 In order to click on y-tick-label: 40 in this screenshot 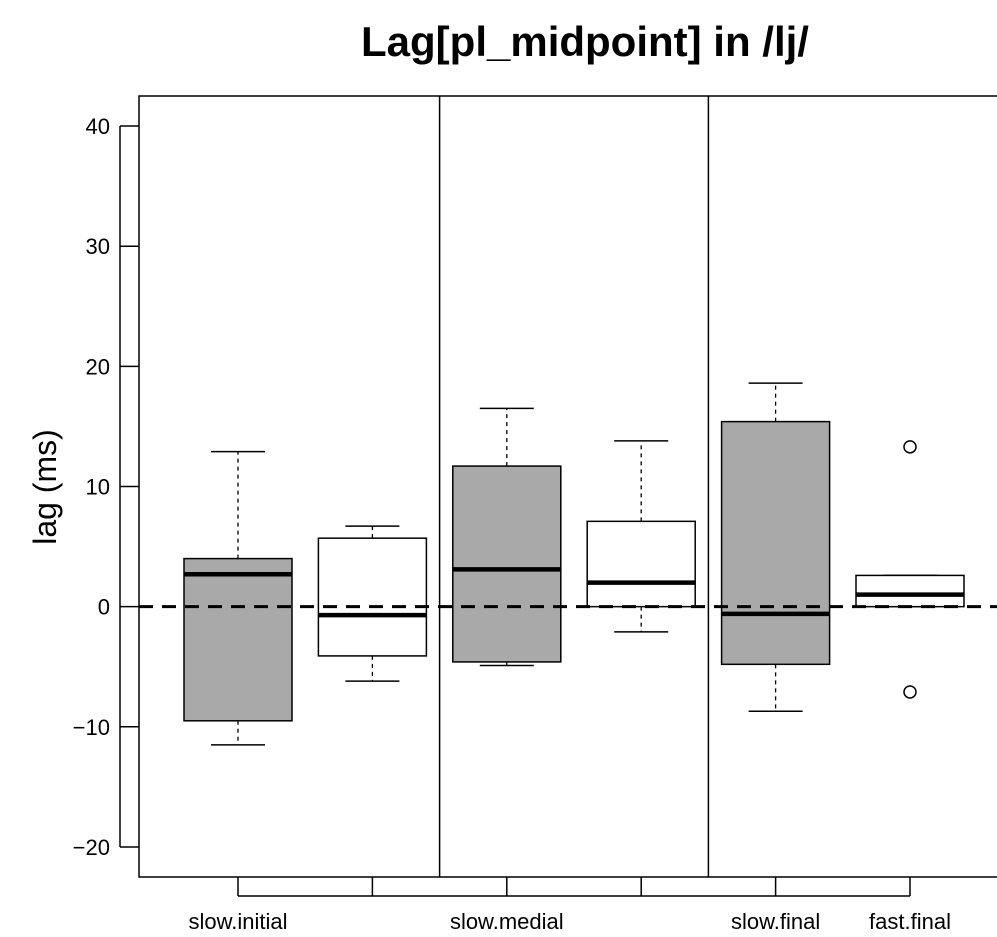, I will do `click(98, 126)`.